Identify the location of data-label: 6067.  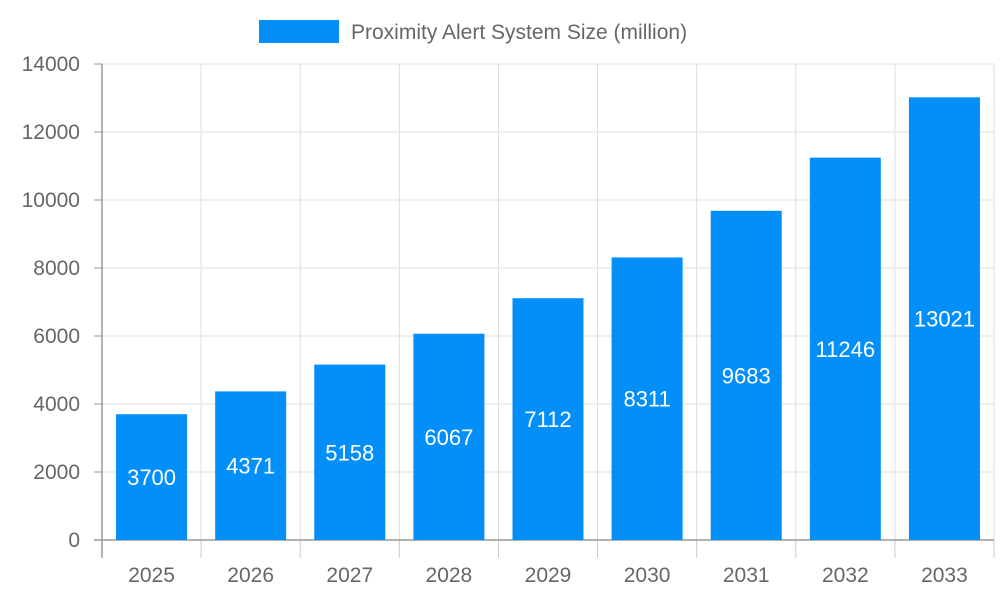
(448, 437).